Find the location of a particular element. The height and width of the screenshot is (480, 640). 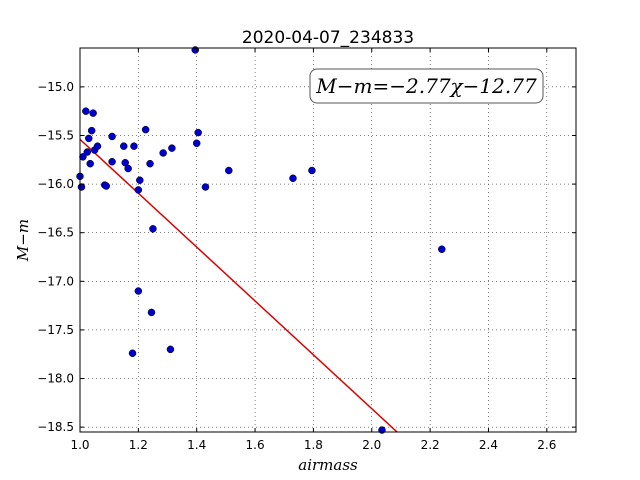

annotation-text: M−m=−2.77χ−12.77 is located at coordinates (426, 86).